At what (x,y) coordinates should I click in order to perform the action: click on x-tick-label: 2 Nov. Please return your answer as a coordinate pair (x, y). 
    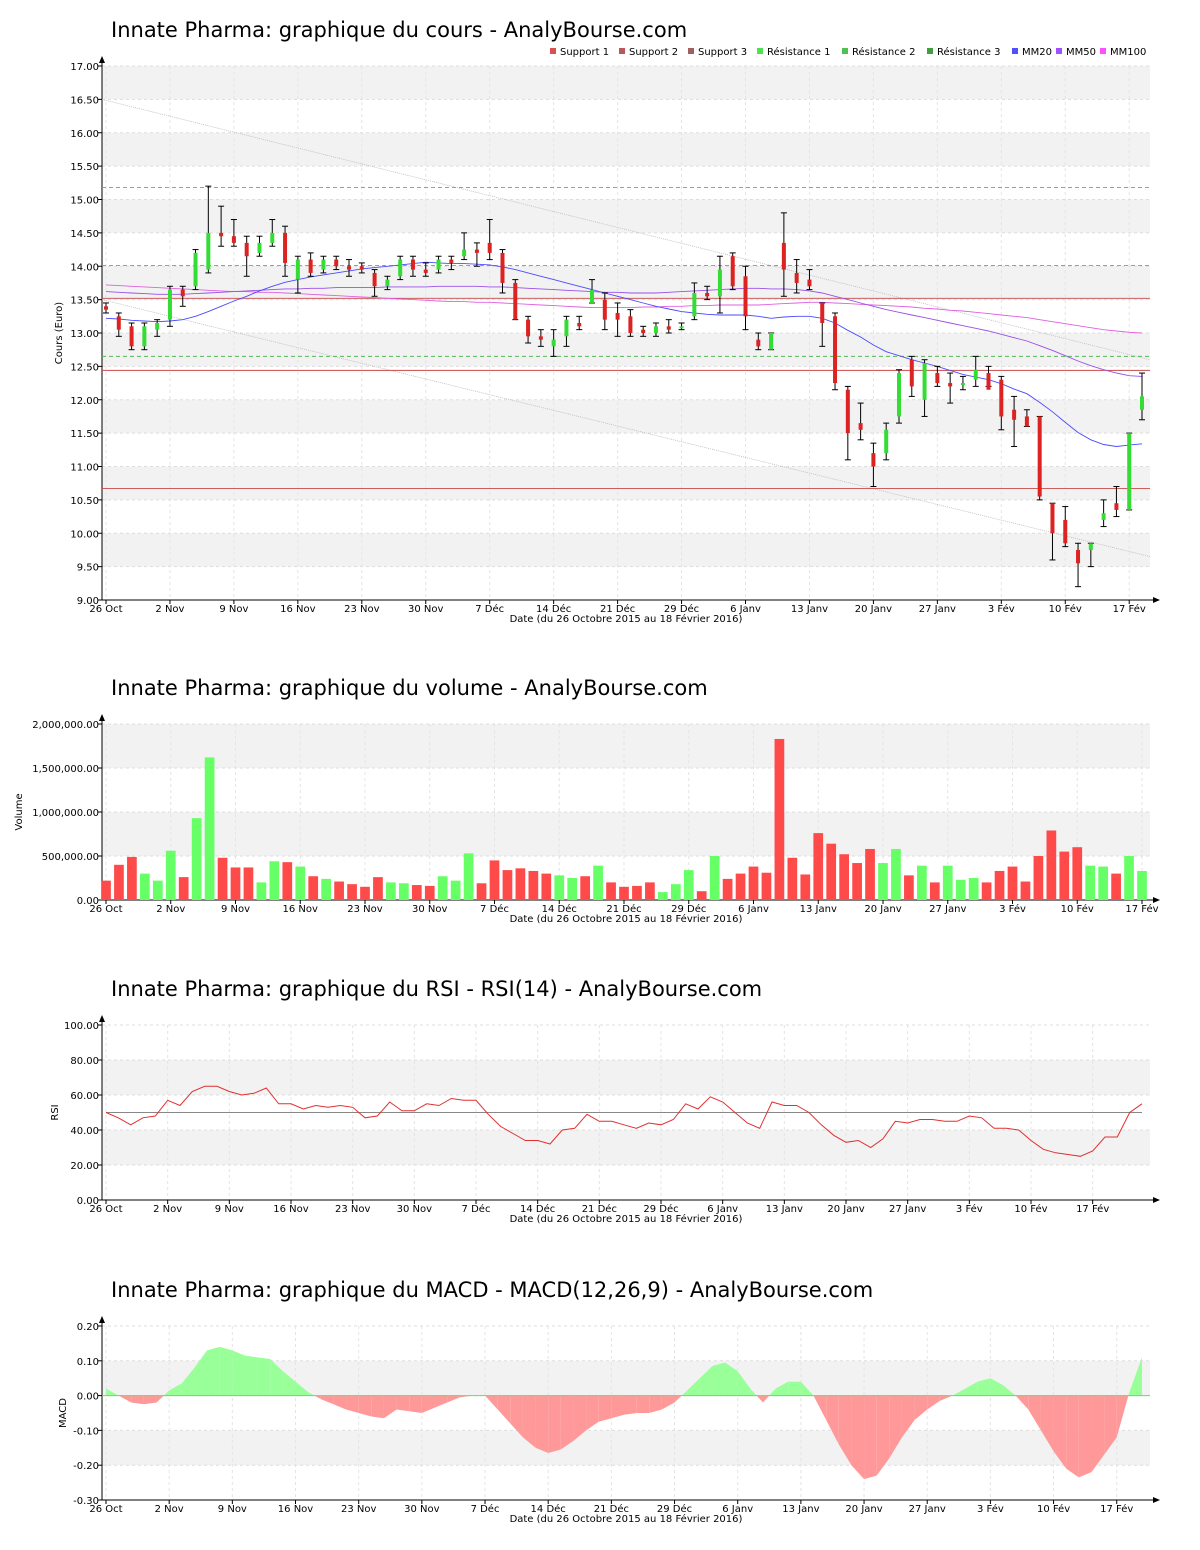
    Looking at the image, I should click on (170, 909).